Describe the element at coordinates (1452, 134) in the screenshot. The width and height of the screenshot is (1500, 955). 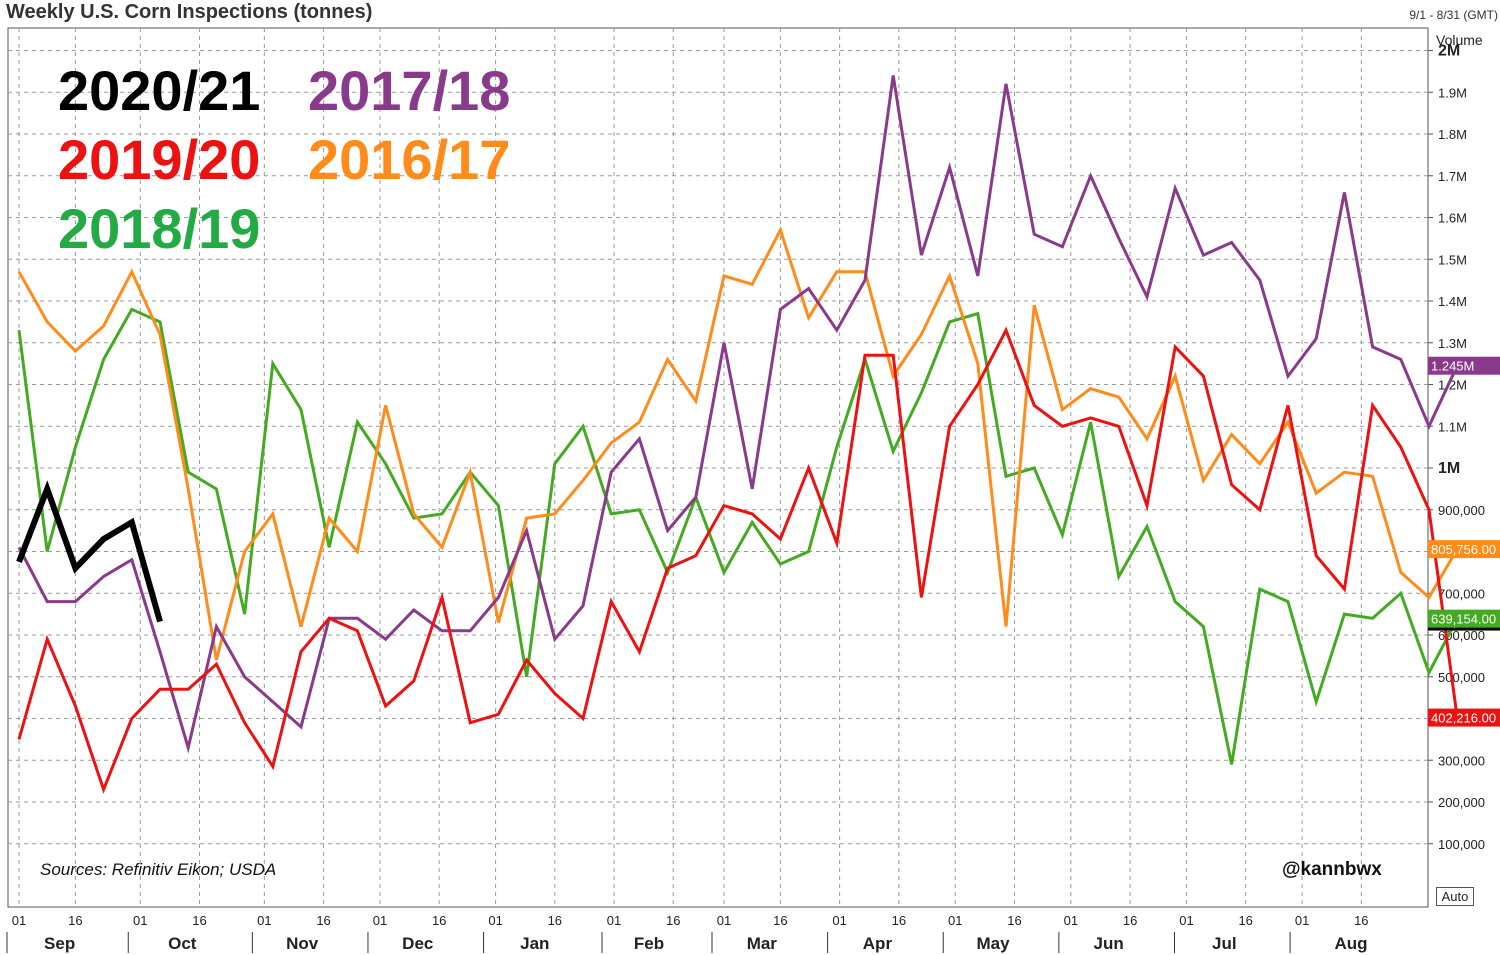
I see `y-tick-label: 1.8M` at that location.